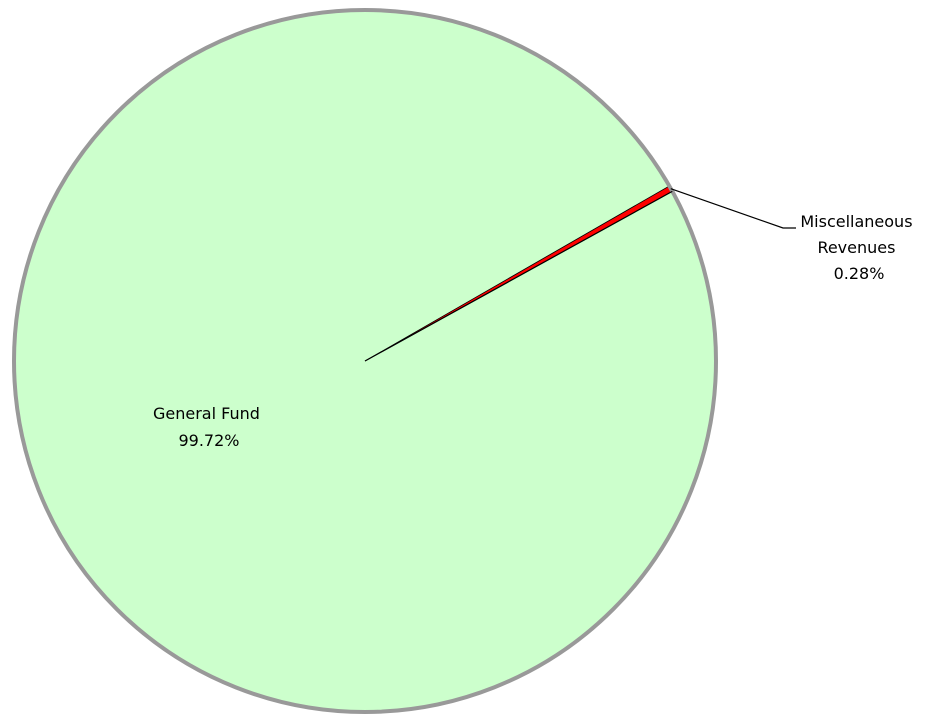  What do you see at coordinates (859, 273) in the screenshot?
I see `miscellaneous-revenues-label-value: 0.28%` at bounding box center [859, 273].